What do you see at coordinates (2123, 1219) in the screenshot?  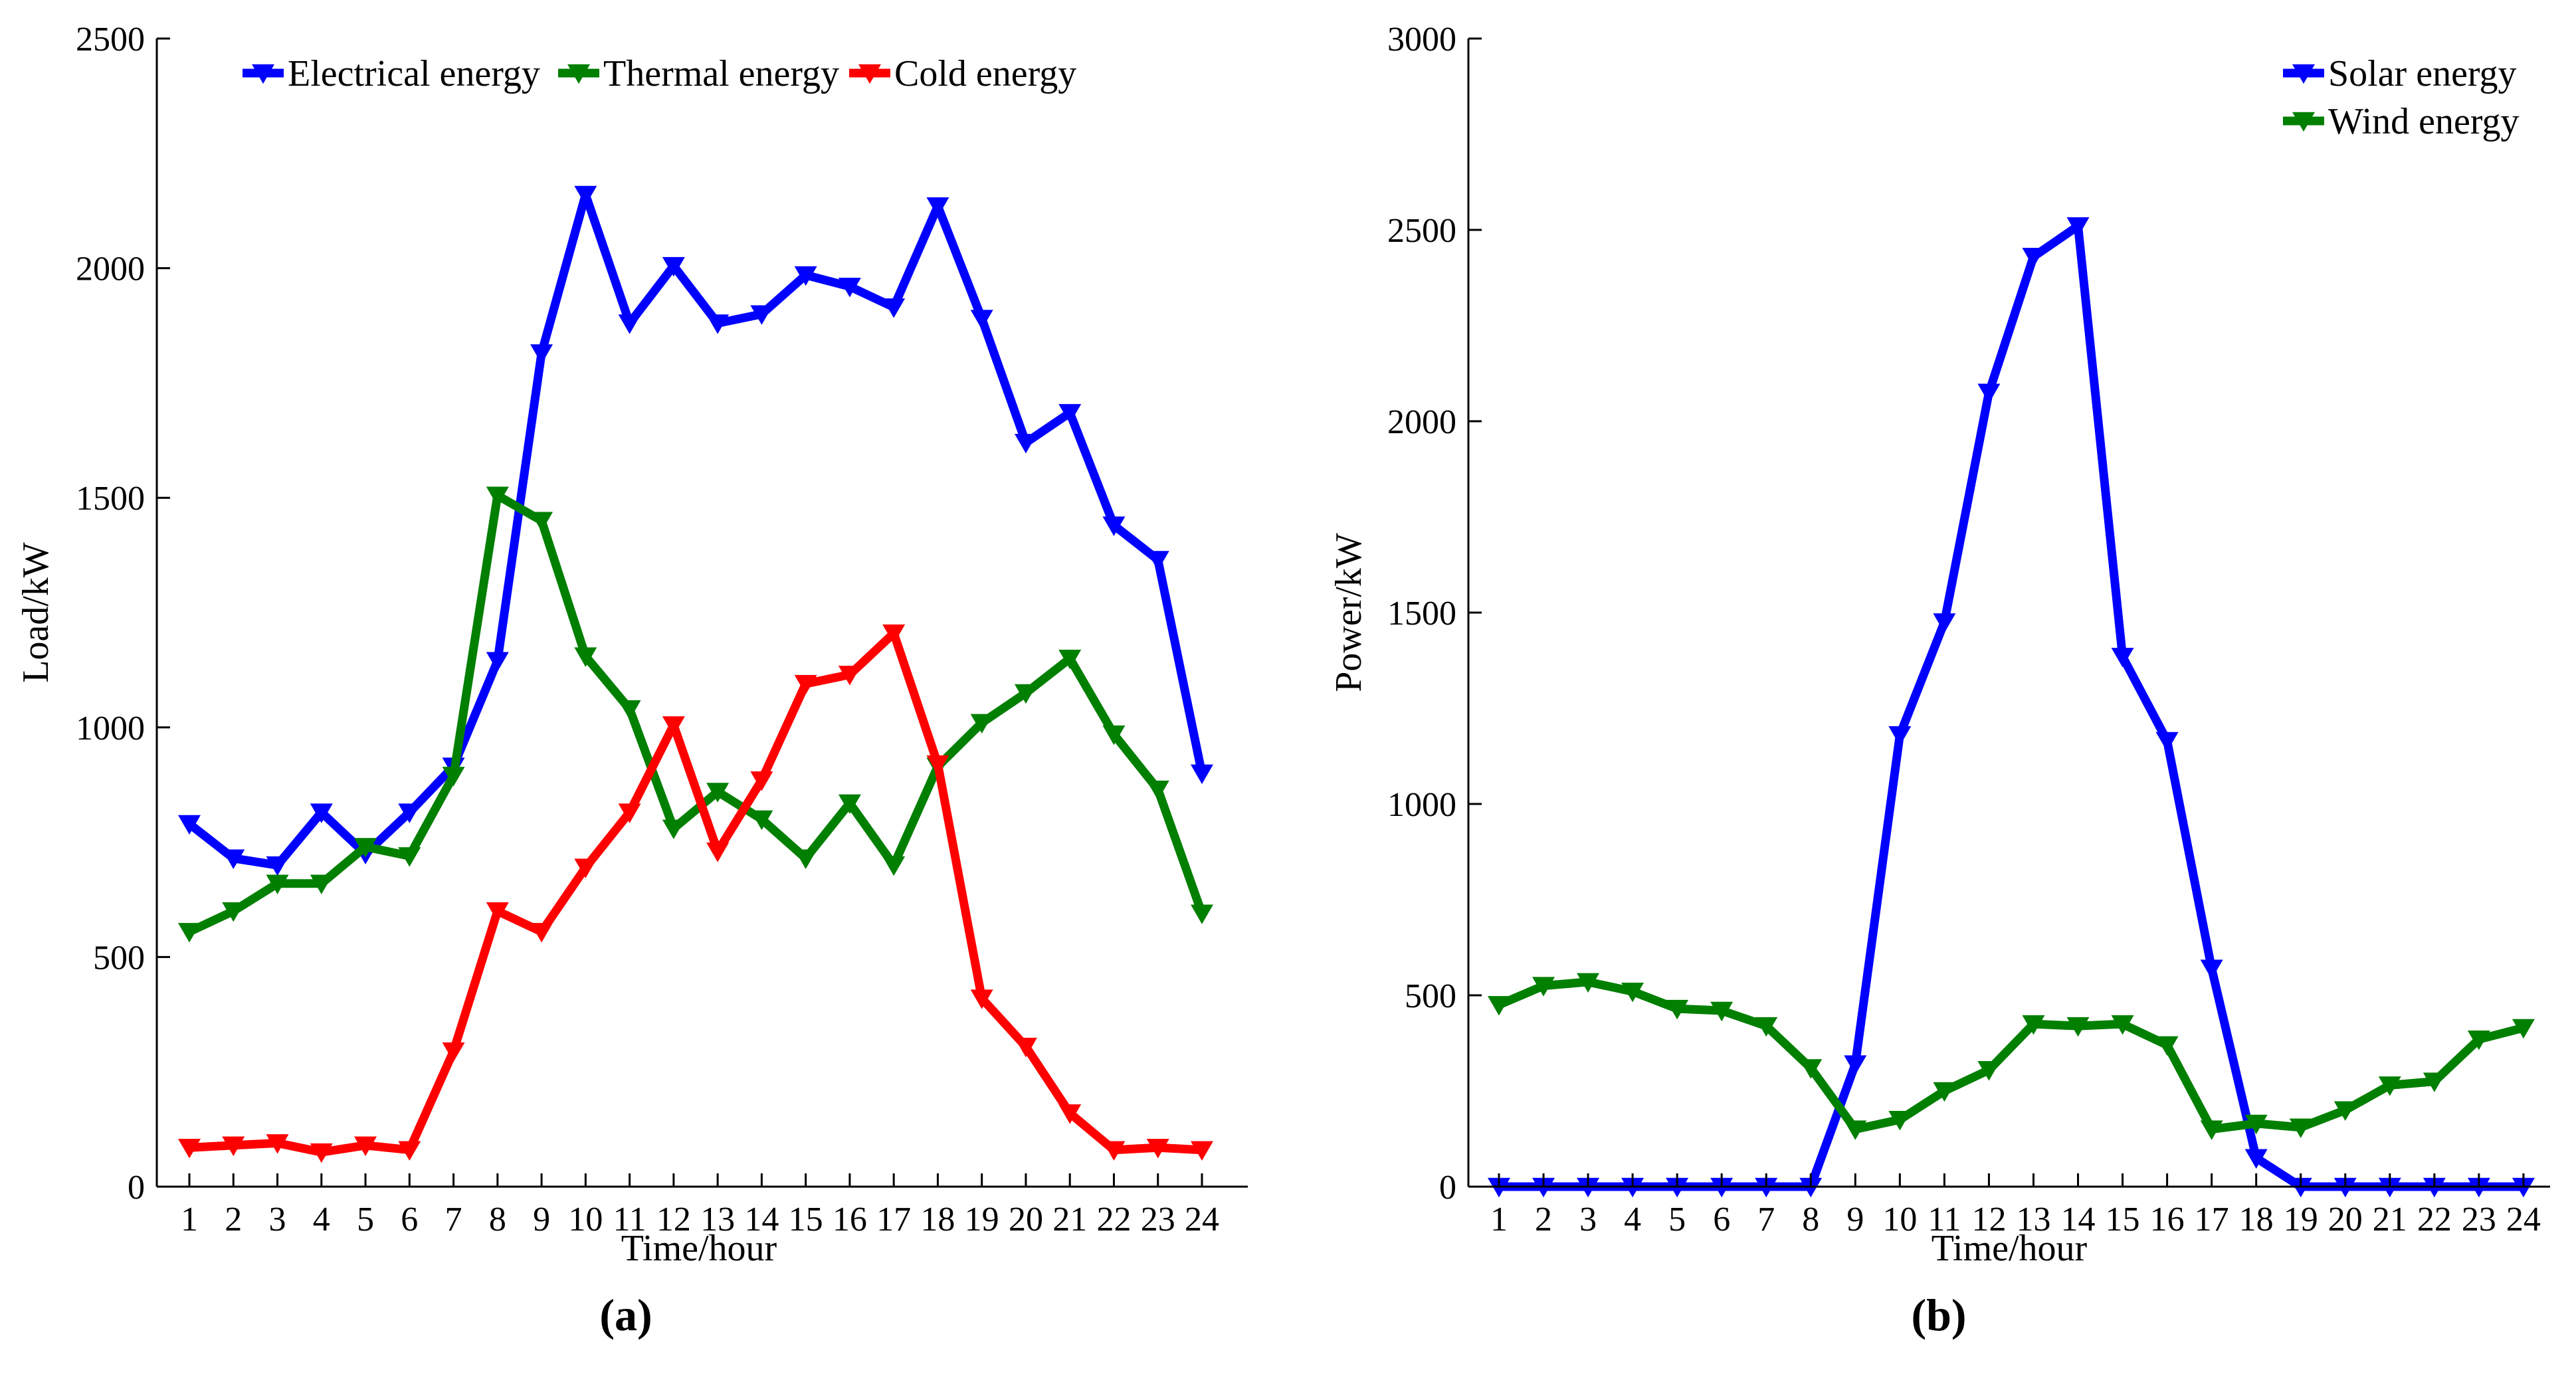 I see `panel-b-x-tick-label: 15` at bounding box center [2123, 1219].